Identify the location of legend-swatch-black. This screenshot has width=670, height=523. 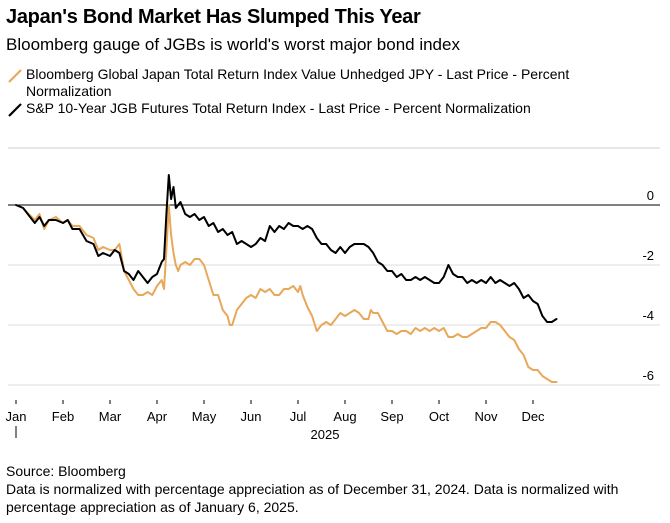
(15, 110).